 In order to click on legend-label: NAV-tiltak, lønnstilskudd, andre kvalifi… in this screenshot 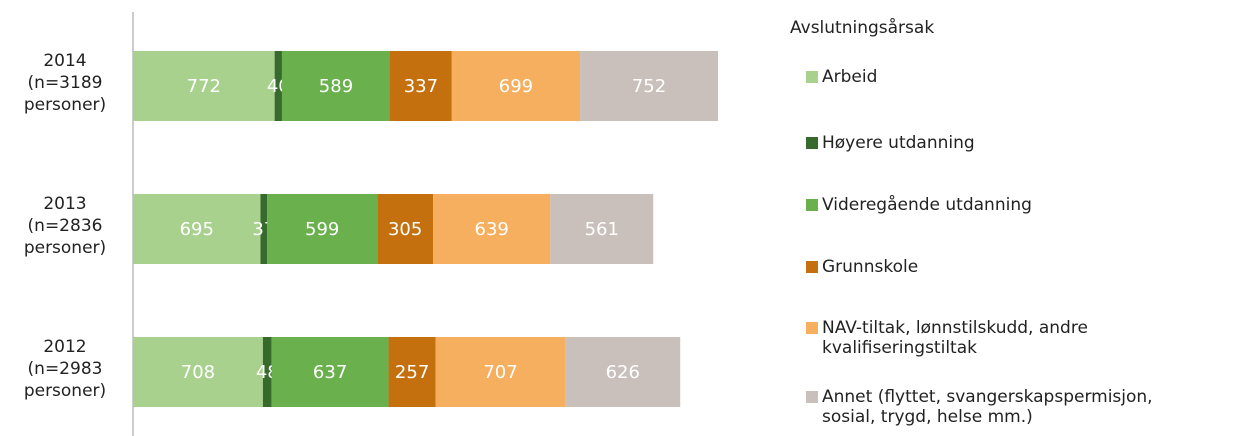, I will do `click(955, 338)`.